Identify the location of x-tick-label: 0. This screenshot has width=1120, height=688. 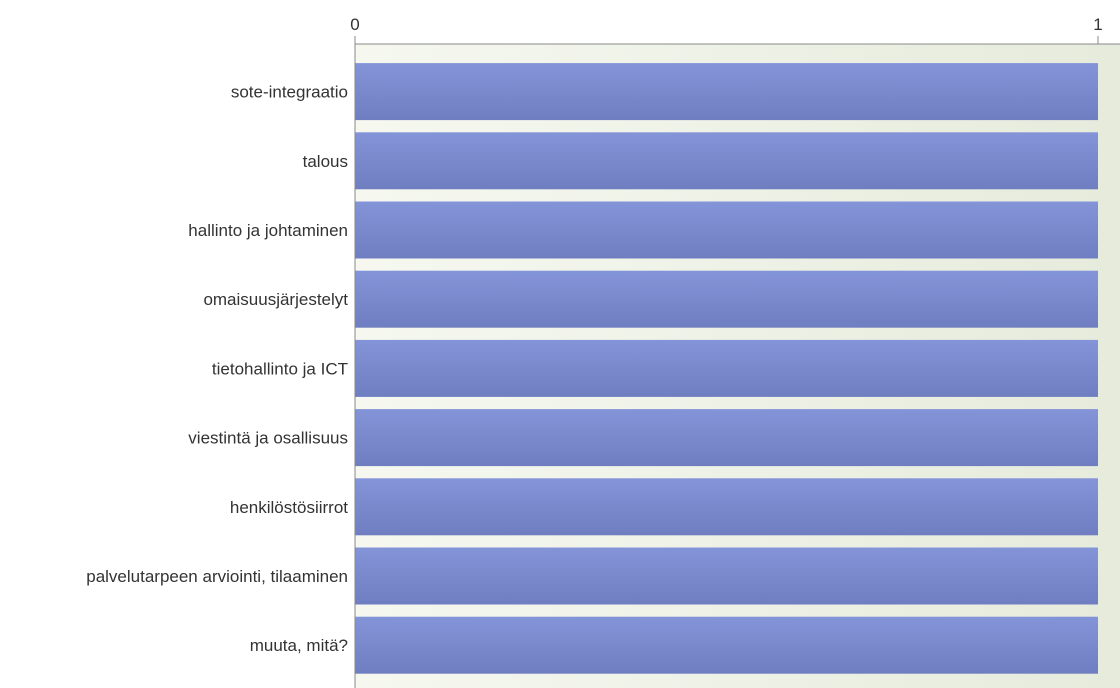
(354, 24).